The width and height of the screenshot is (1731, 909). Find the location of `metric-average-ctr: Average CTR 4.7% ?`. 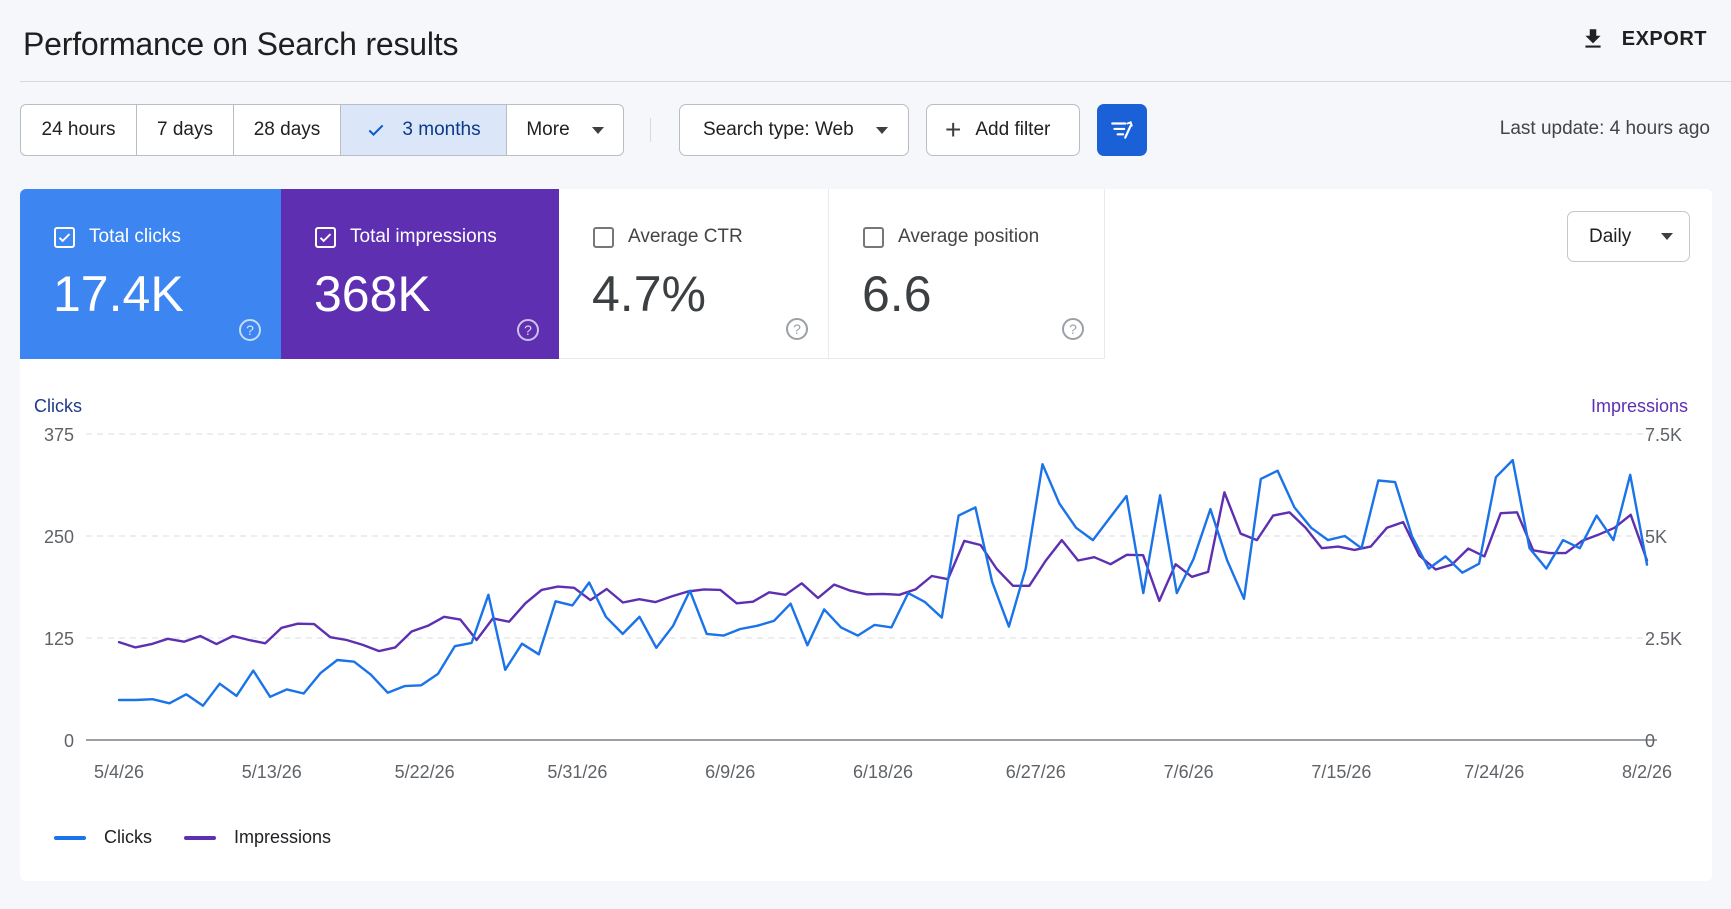

metric-average-ctr: Average CTR 4.7% ? is located at coordinates (694, 274).